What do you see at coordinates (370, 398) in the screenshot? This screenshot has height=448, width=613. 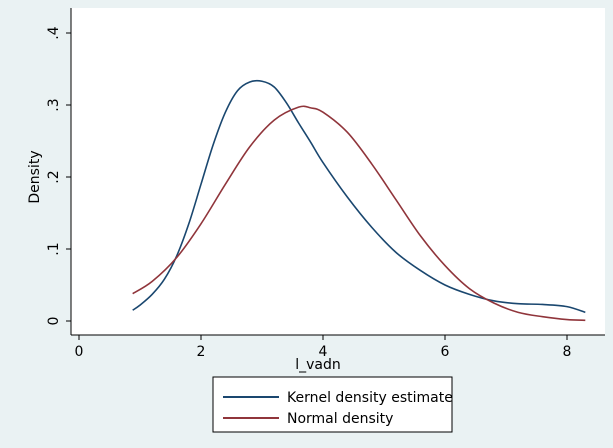 I see `legend-label: Kernel density estimate` at bounding box center [370, 398].